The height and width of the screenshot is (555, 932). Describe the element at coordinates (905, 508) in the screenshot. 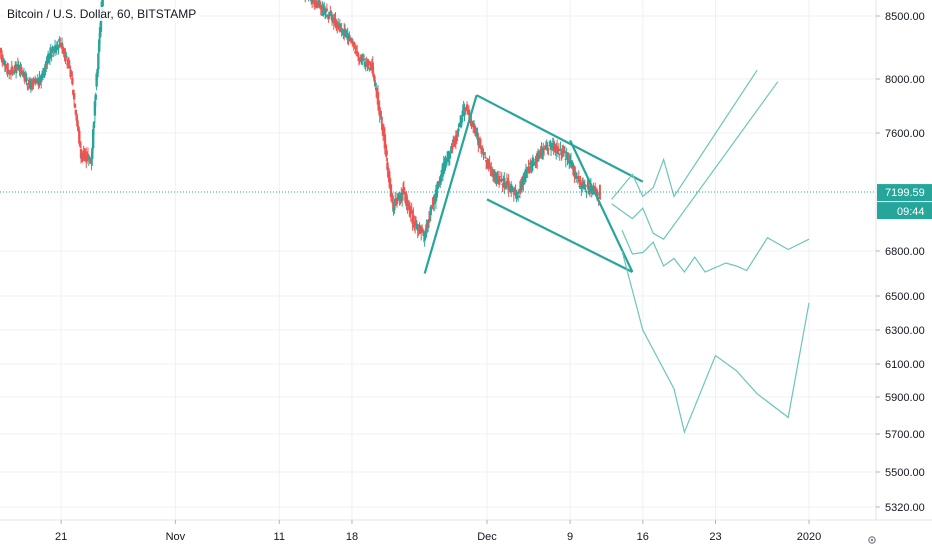

I see `price-tick-label: 5320.00` at that location.